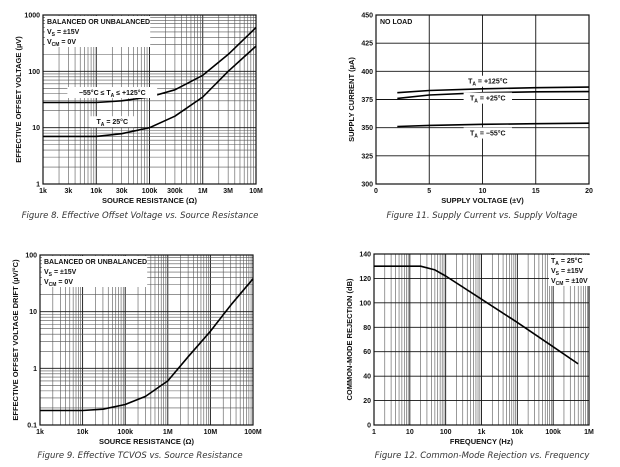  I want to click on x-tick-label: 3k, so click(69, 191).